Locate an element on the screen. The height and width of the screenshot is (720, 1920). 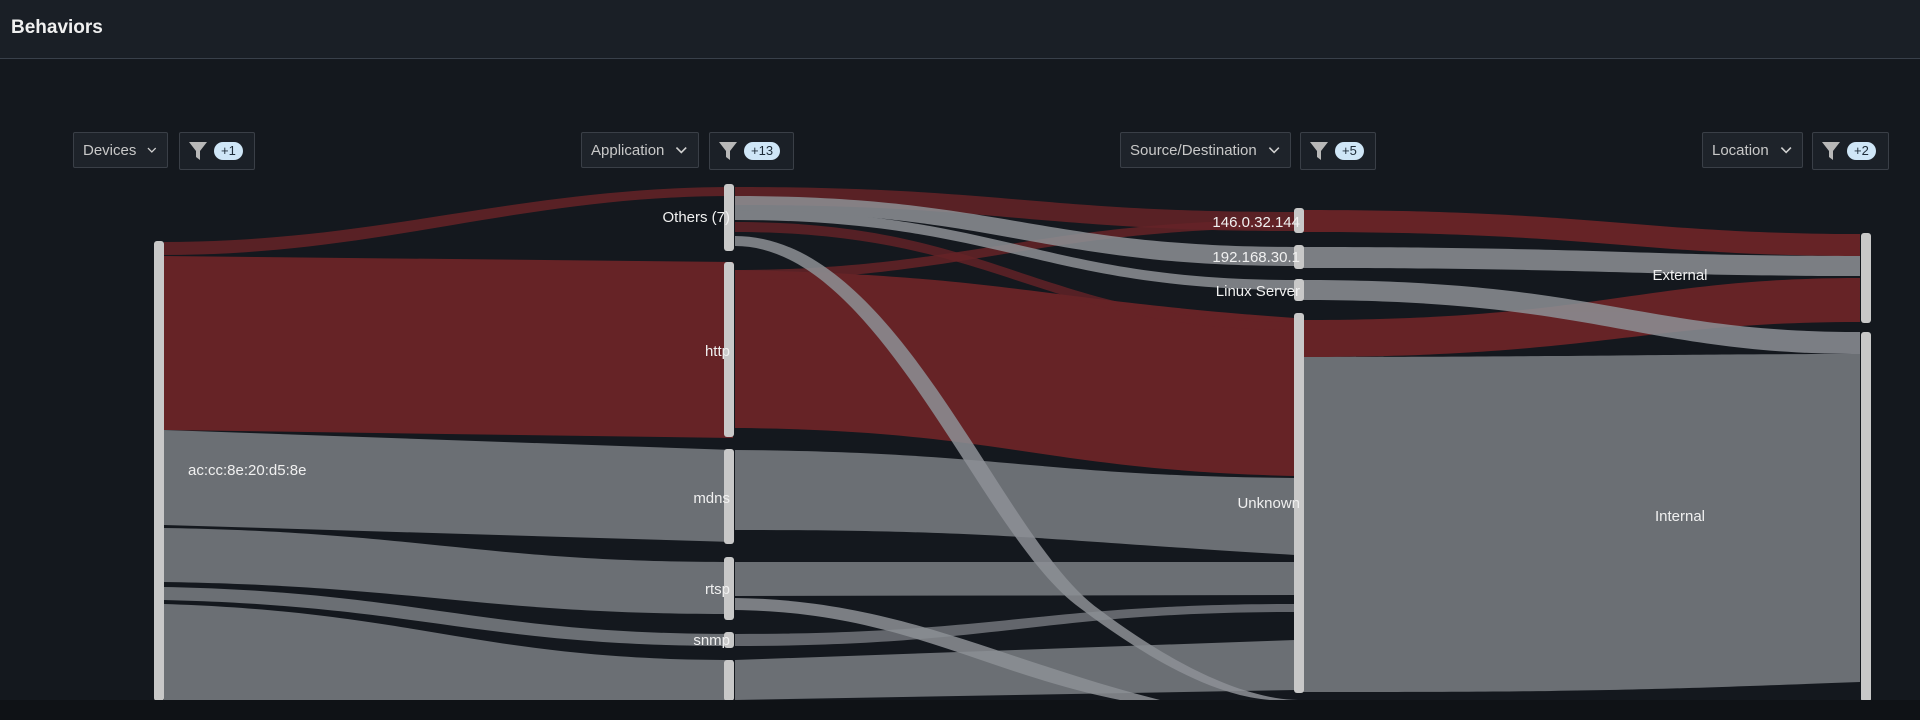
flow-linux-internal is located at coordinates (1581, 317).